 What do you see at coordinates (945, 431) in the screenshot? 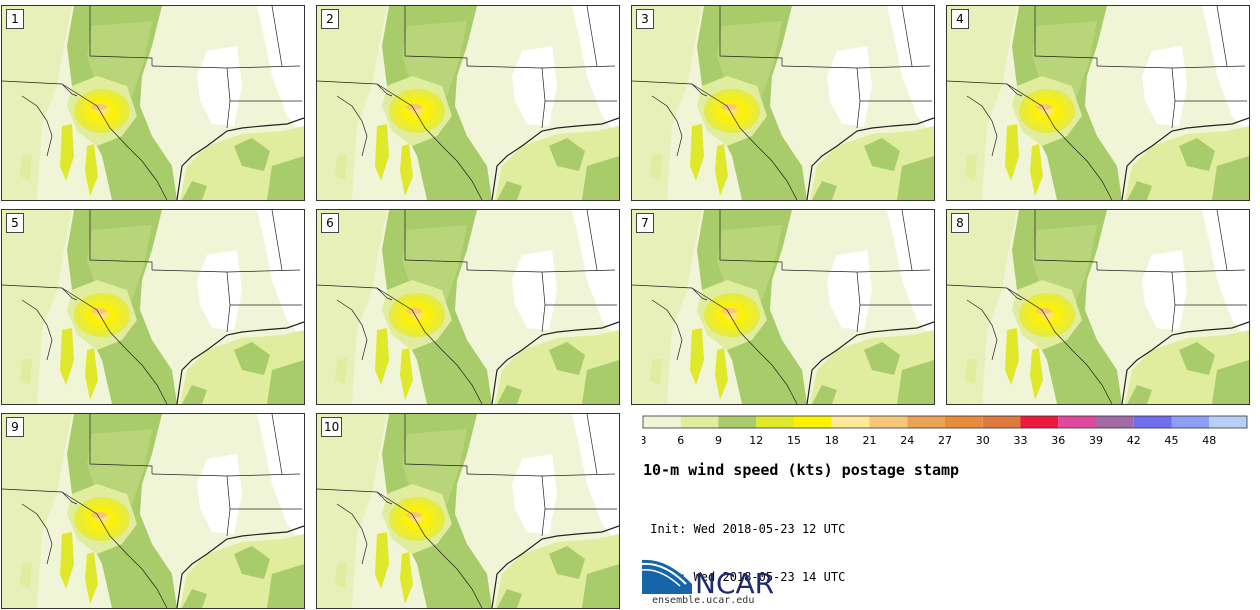
I see `colorbar: 3 6 9 12 15 18 21 24 27 30 33 36 39 42 45 48` at bounding box center [945, 431].